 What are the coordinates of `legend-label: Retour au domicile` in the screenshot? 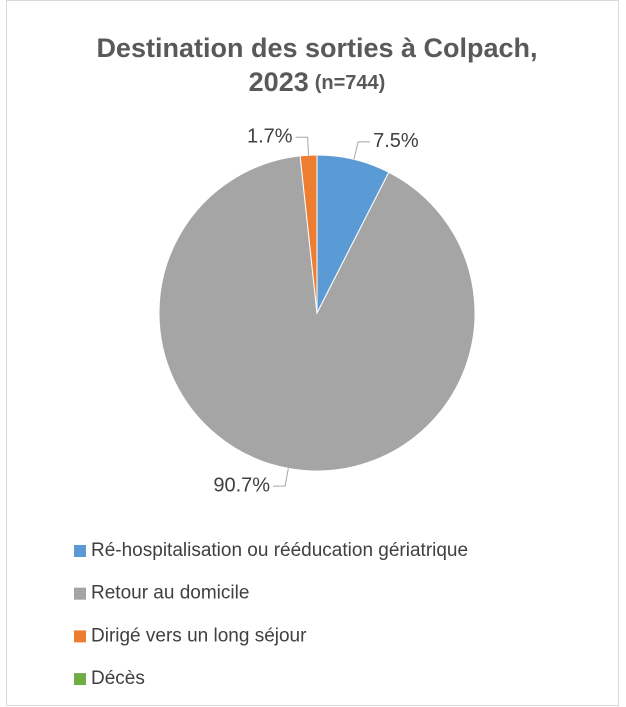 It's located at (170, 593).